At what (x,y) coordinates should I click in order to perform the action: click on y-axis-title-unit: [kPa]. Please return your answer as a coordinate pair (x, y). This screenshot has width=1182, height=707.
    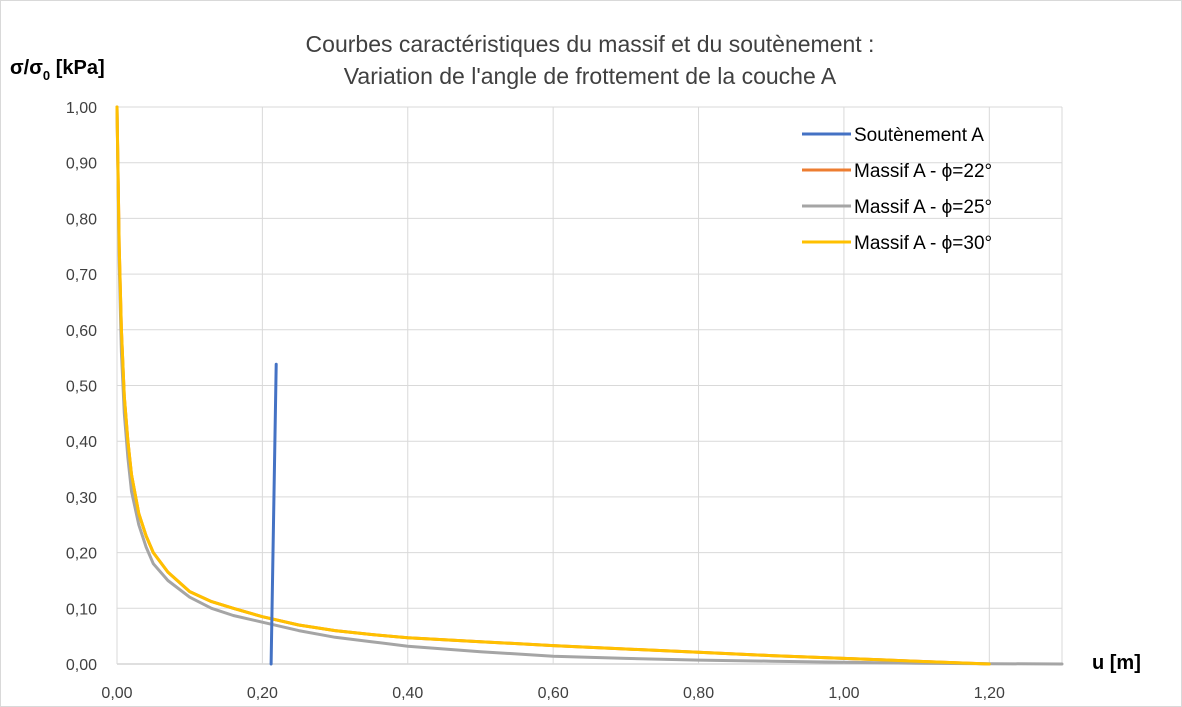
    Looking at the image, I should click on (77, 68).